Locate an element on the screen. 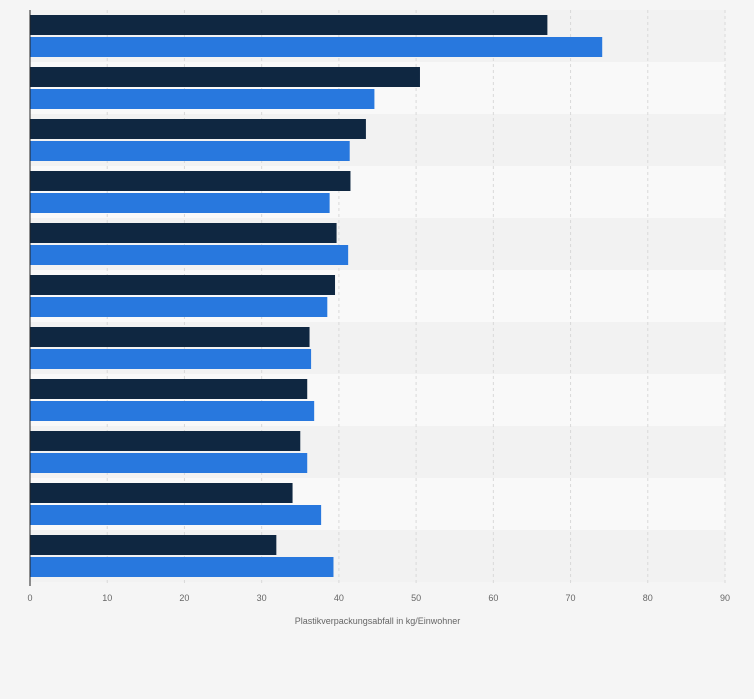 Image resolution: width=754 pixels, height=699 pixels. x-tick-label: 0 is located at coordinates (29, 598).